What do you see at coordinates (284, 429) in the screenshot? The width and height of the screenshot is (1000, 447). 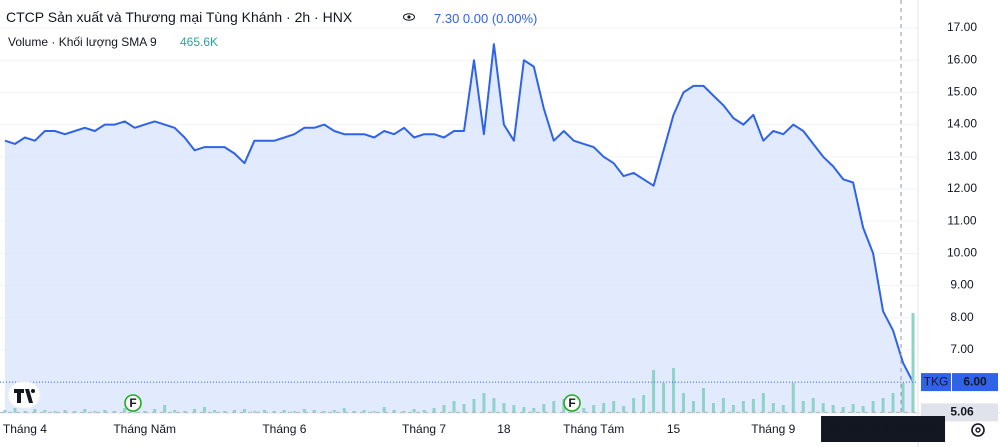 I see `x-tick-label: Tháng 6` at bounding box center [284, 429].